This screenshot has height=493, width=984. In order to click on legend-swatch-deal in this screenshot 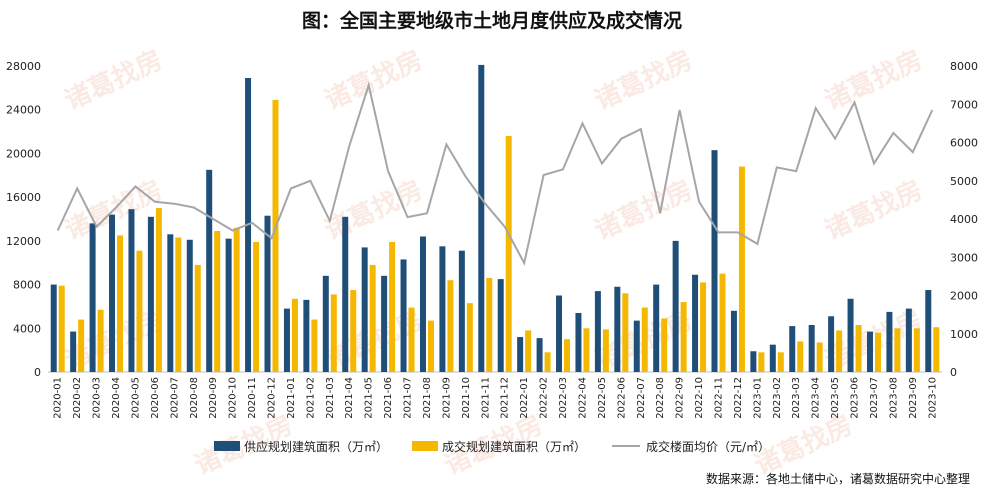, I will do `click(425, 446)`.